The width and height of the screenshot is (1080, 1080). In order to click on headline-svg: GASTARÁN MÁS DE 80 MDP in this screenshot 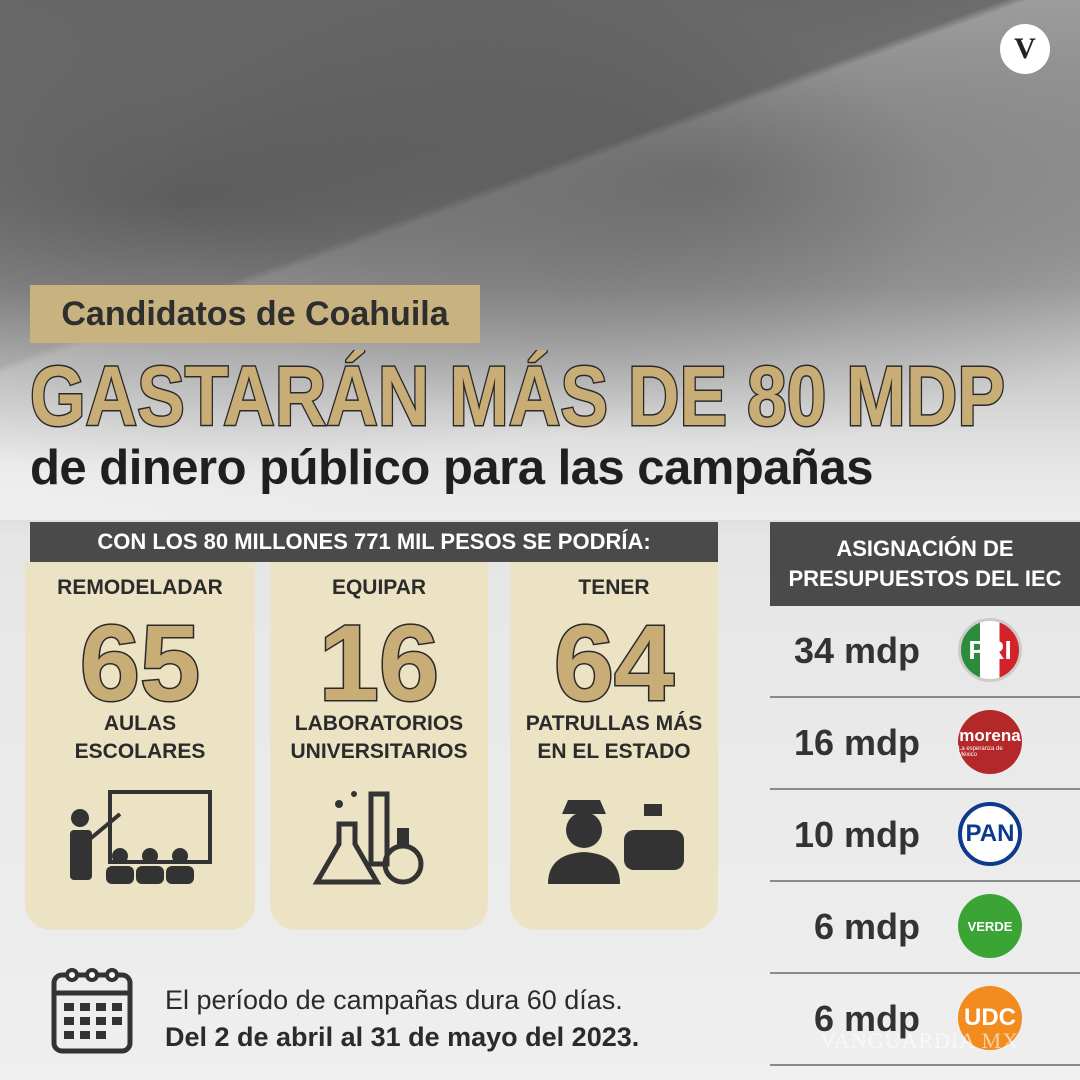, I will do `click(518, 395)`.